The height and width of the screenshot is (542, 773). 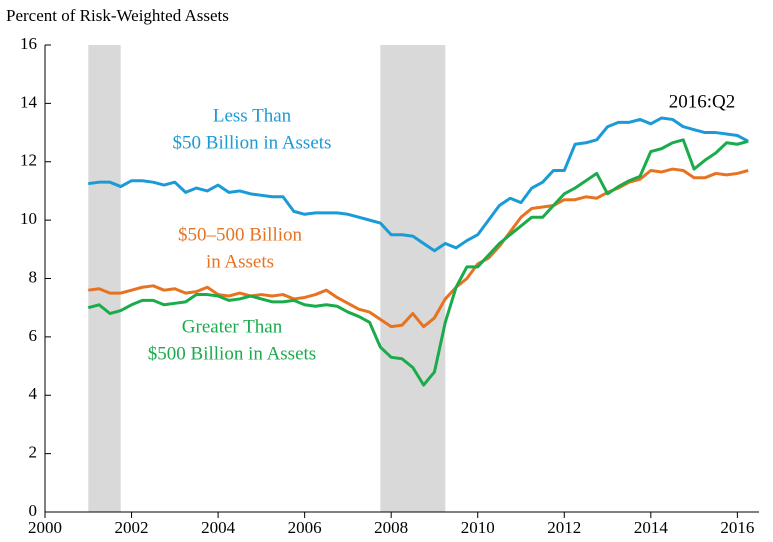 I want to click on x-tick-label: 2000, so click(x=45, y=527).